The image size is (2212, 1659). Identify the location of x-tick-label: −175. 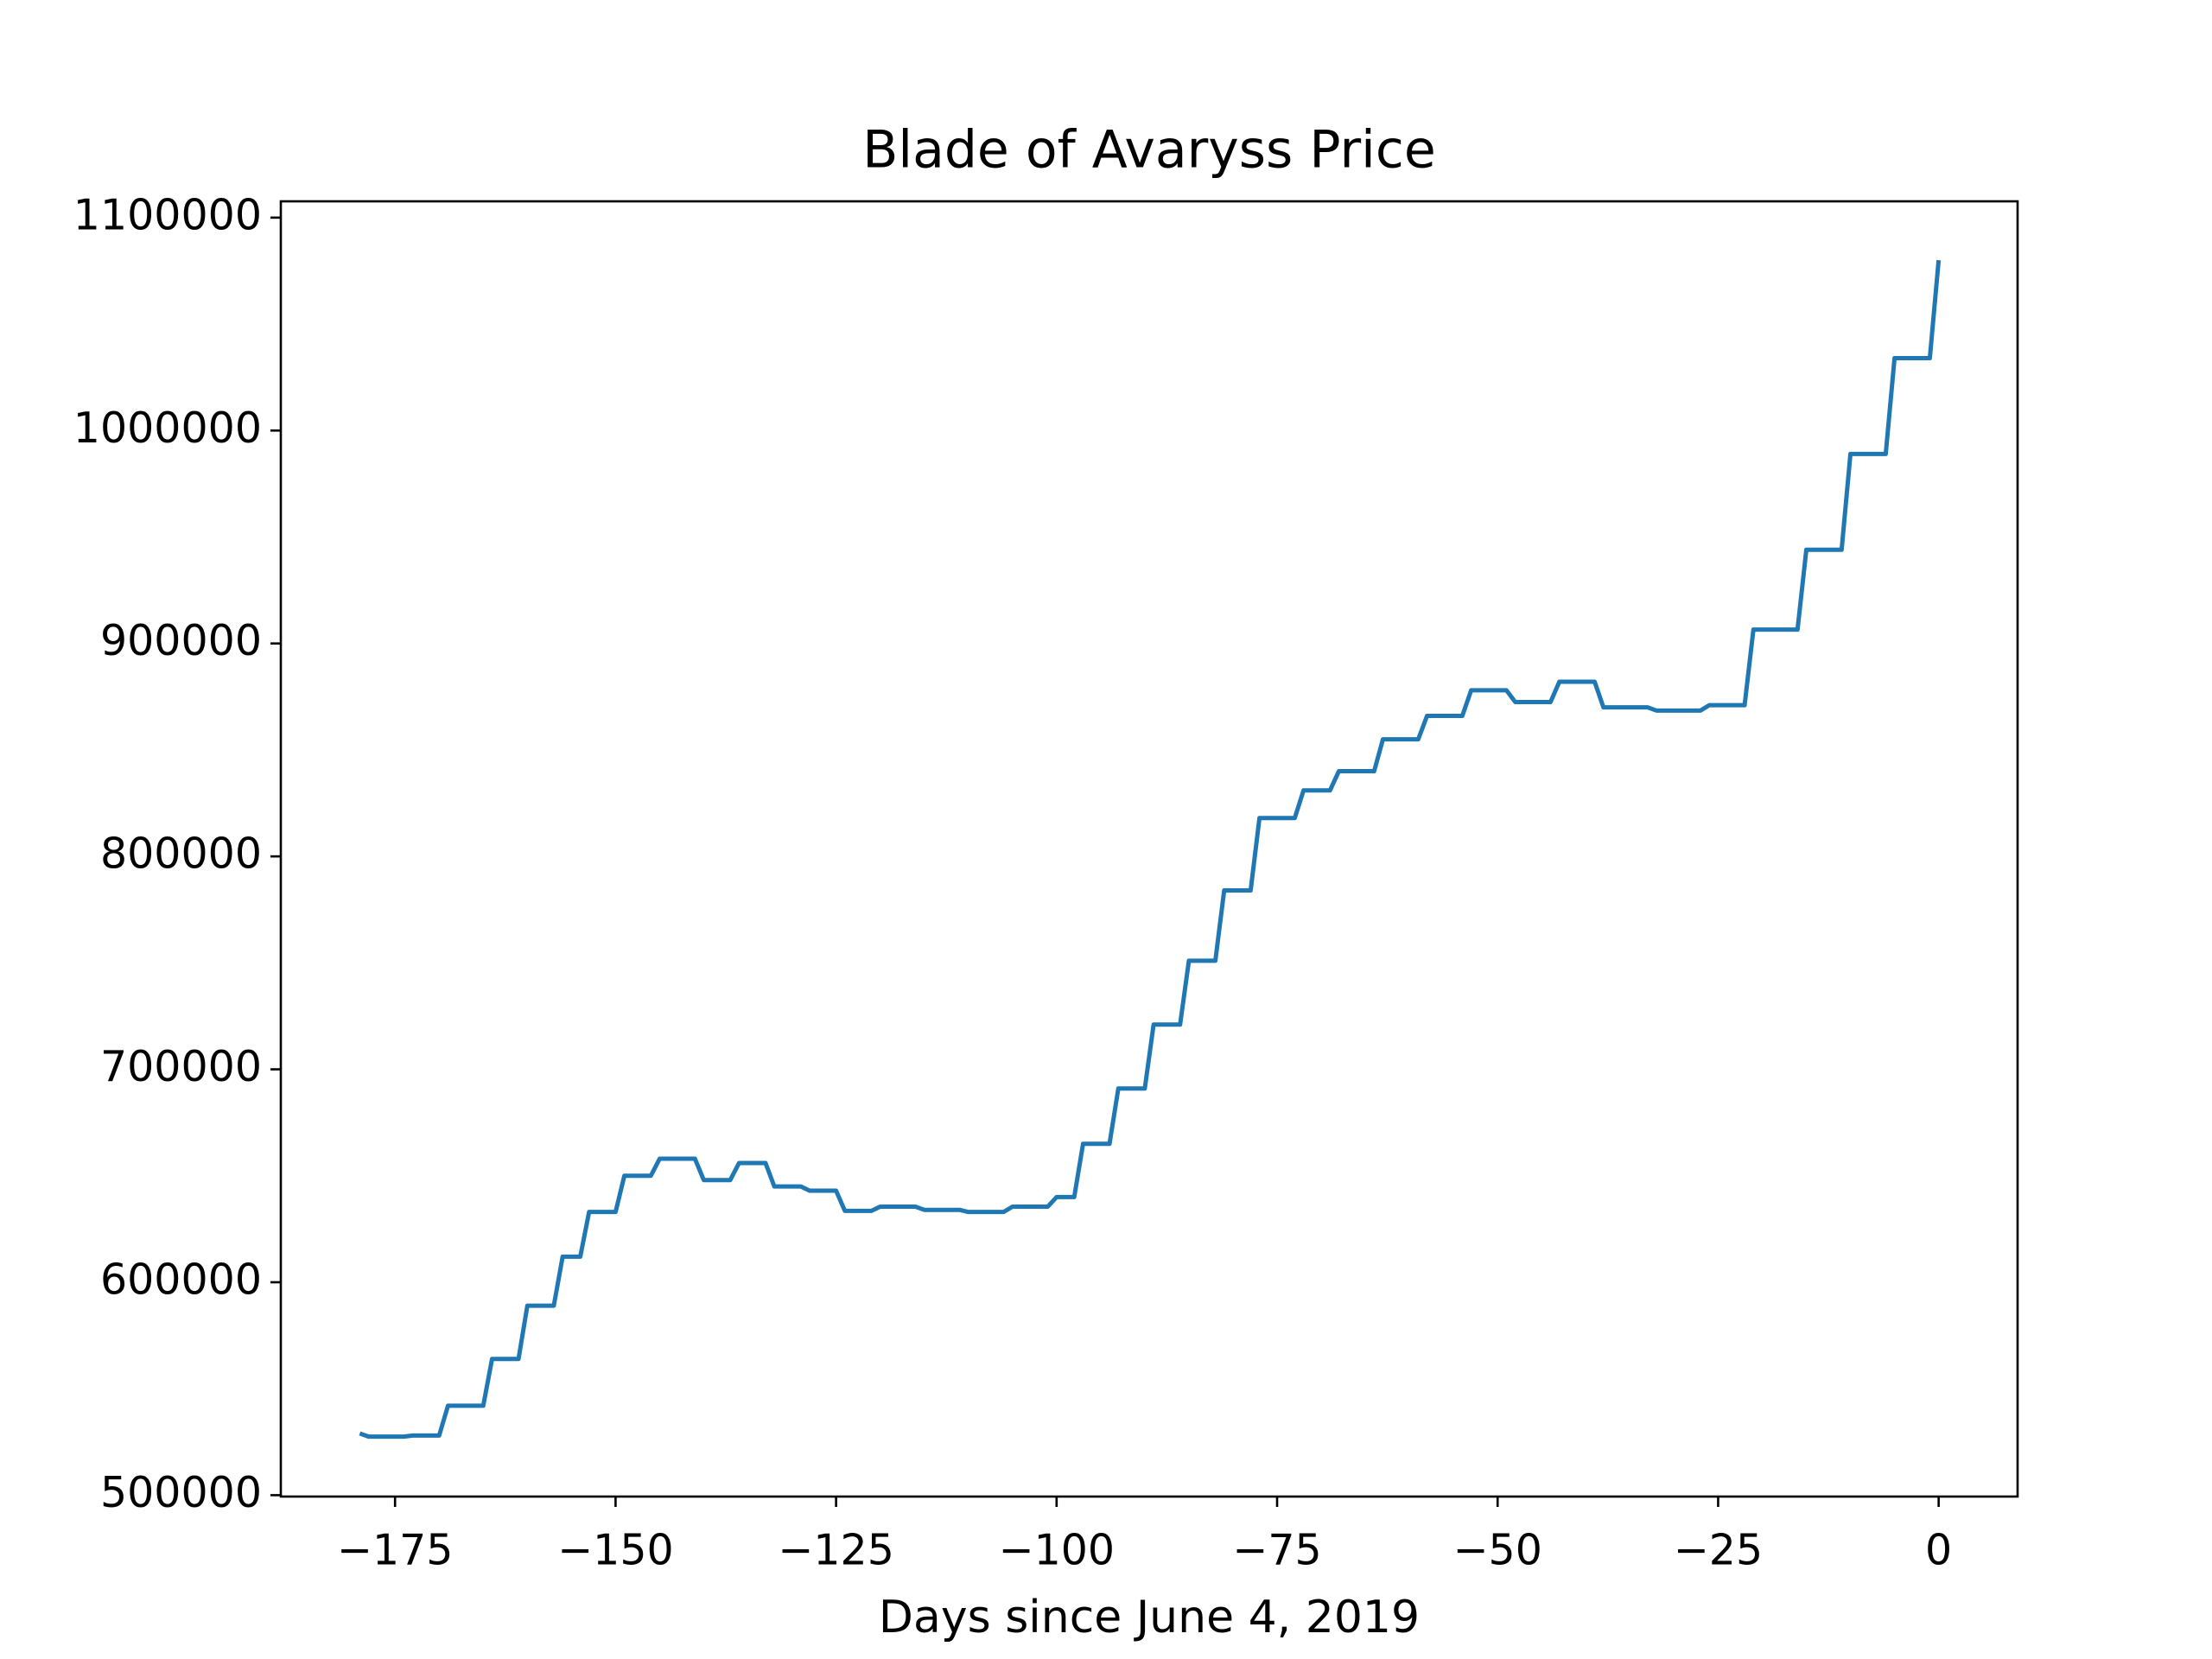
(395, 1550).